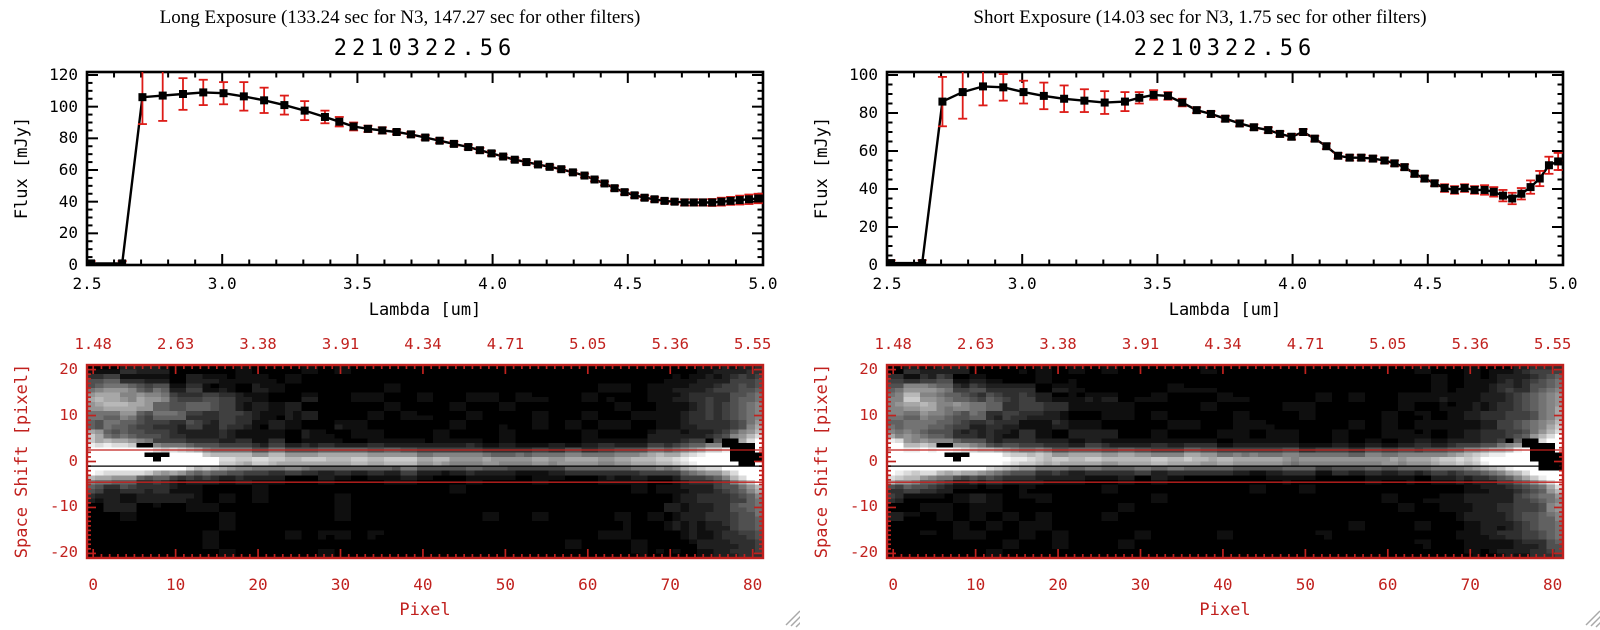  I want to click on spectrum-y-tick-label: 120, so click(63, 74).